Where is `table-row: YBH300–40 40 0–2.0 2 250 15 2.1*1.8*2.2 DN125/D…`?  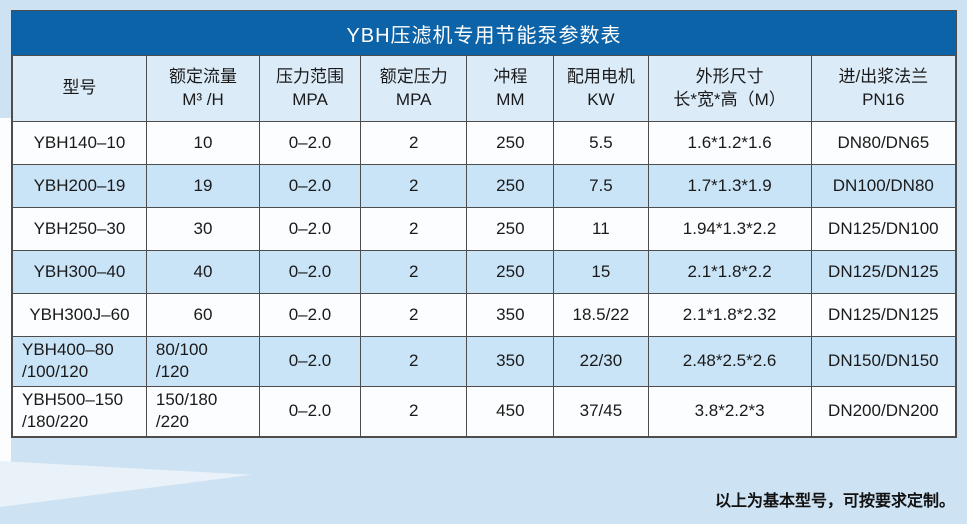 table-row: YBH300–40 40 0–2.0 2 250 15 2.1*1.8*2.2 DN125/D… is located at coordinates (484, 272).